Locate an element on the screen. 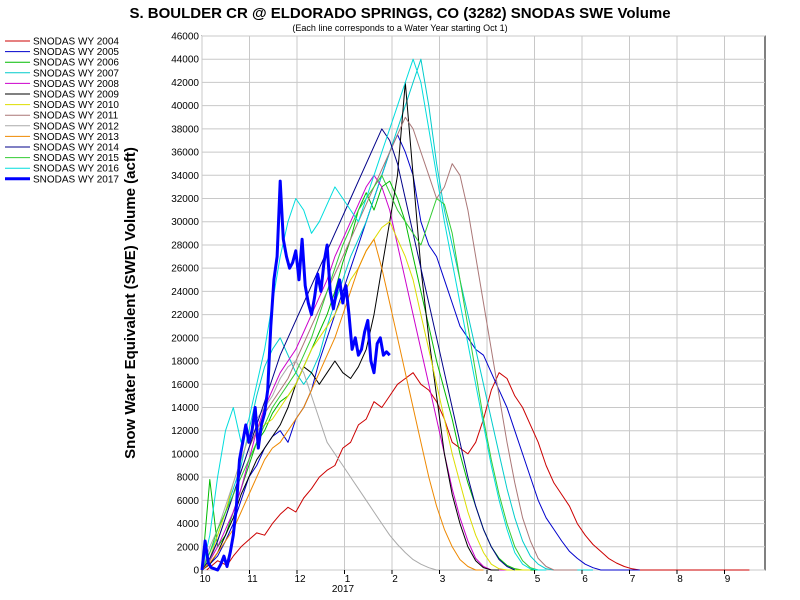 Image resolution: width=800 pixels, height=600 pixels. x-tick-label: 1 is located at coordinates (348, 579).